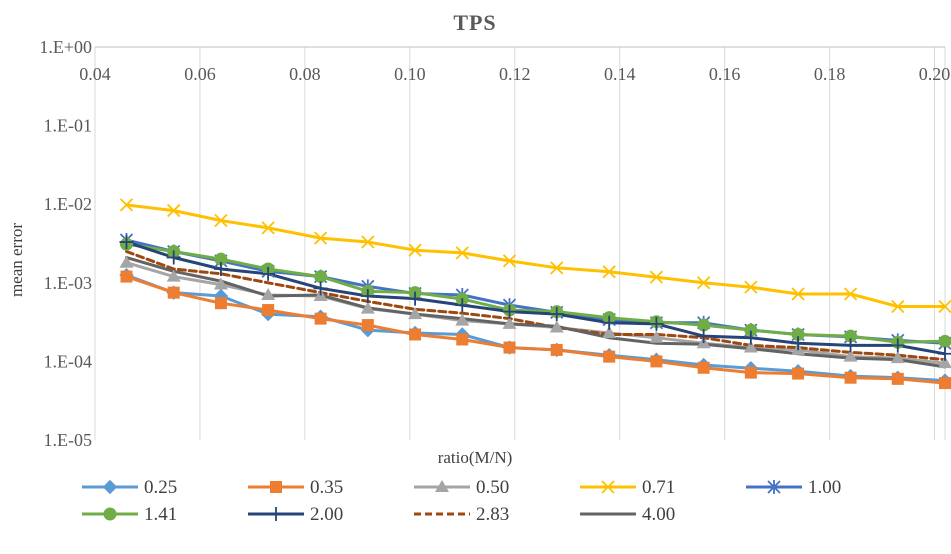  I want to click on x-tick-label: 0.14, so click(620, 74).